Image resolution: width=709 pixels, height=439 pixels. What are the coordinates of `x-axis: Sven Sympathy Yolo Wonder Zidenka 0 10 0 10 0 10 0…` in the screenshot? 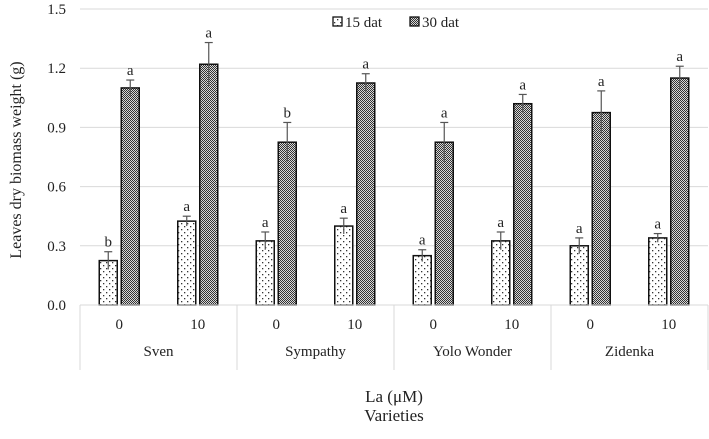 It's located at (394, 337).